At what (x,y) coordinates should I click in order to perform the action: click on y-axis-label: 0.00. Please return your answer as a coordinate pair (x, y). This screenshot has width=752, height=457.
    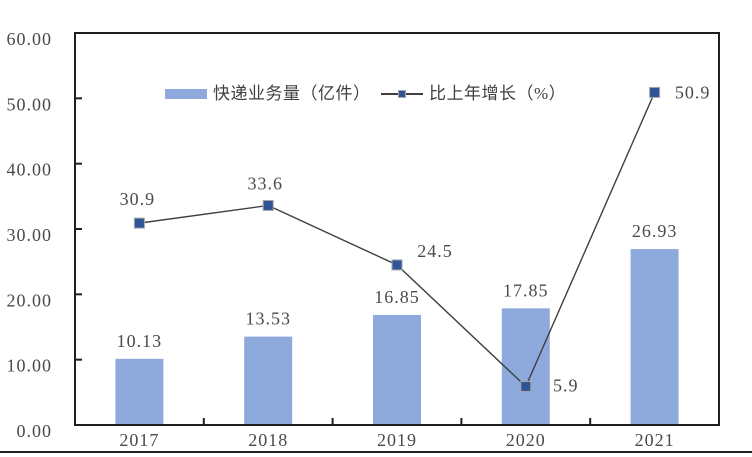
    Looking at the image, I should click on (35, 431).